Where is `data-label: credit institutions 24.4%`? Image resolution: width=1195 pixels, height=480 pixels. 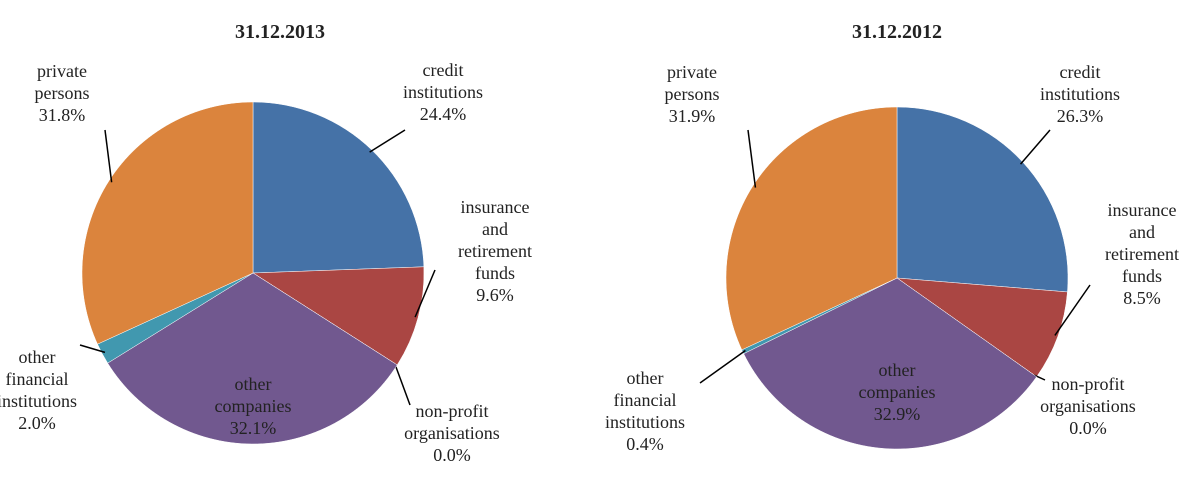 data-label: credit institutions 24.4% is located at coordinates (443, 92).